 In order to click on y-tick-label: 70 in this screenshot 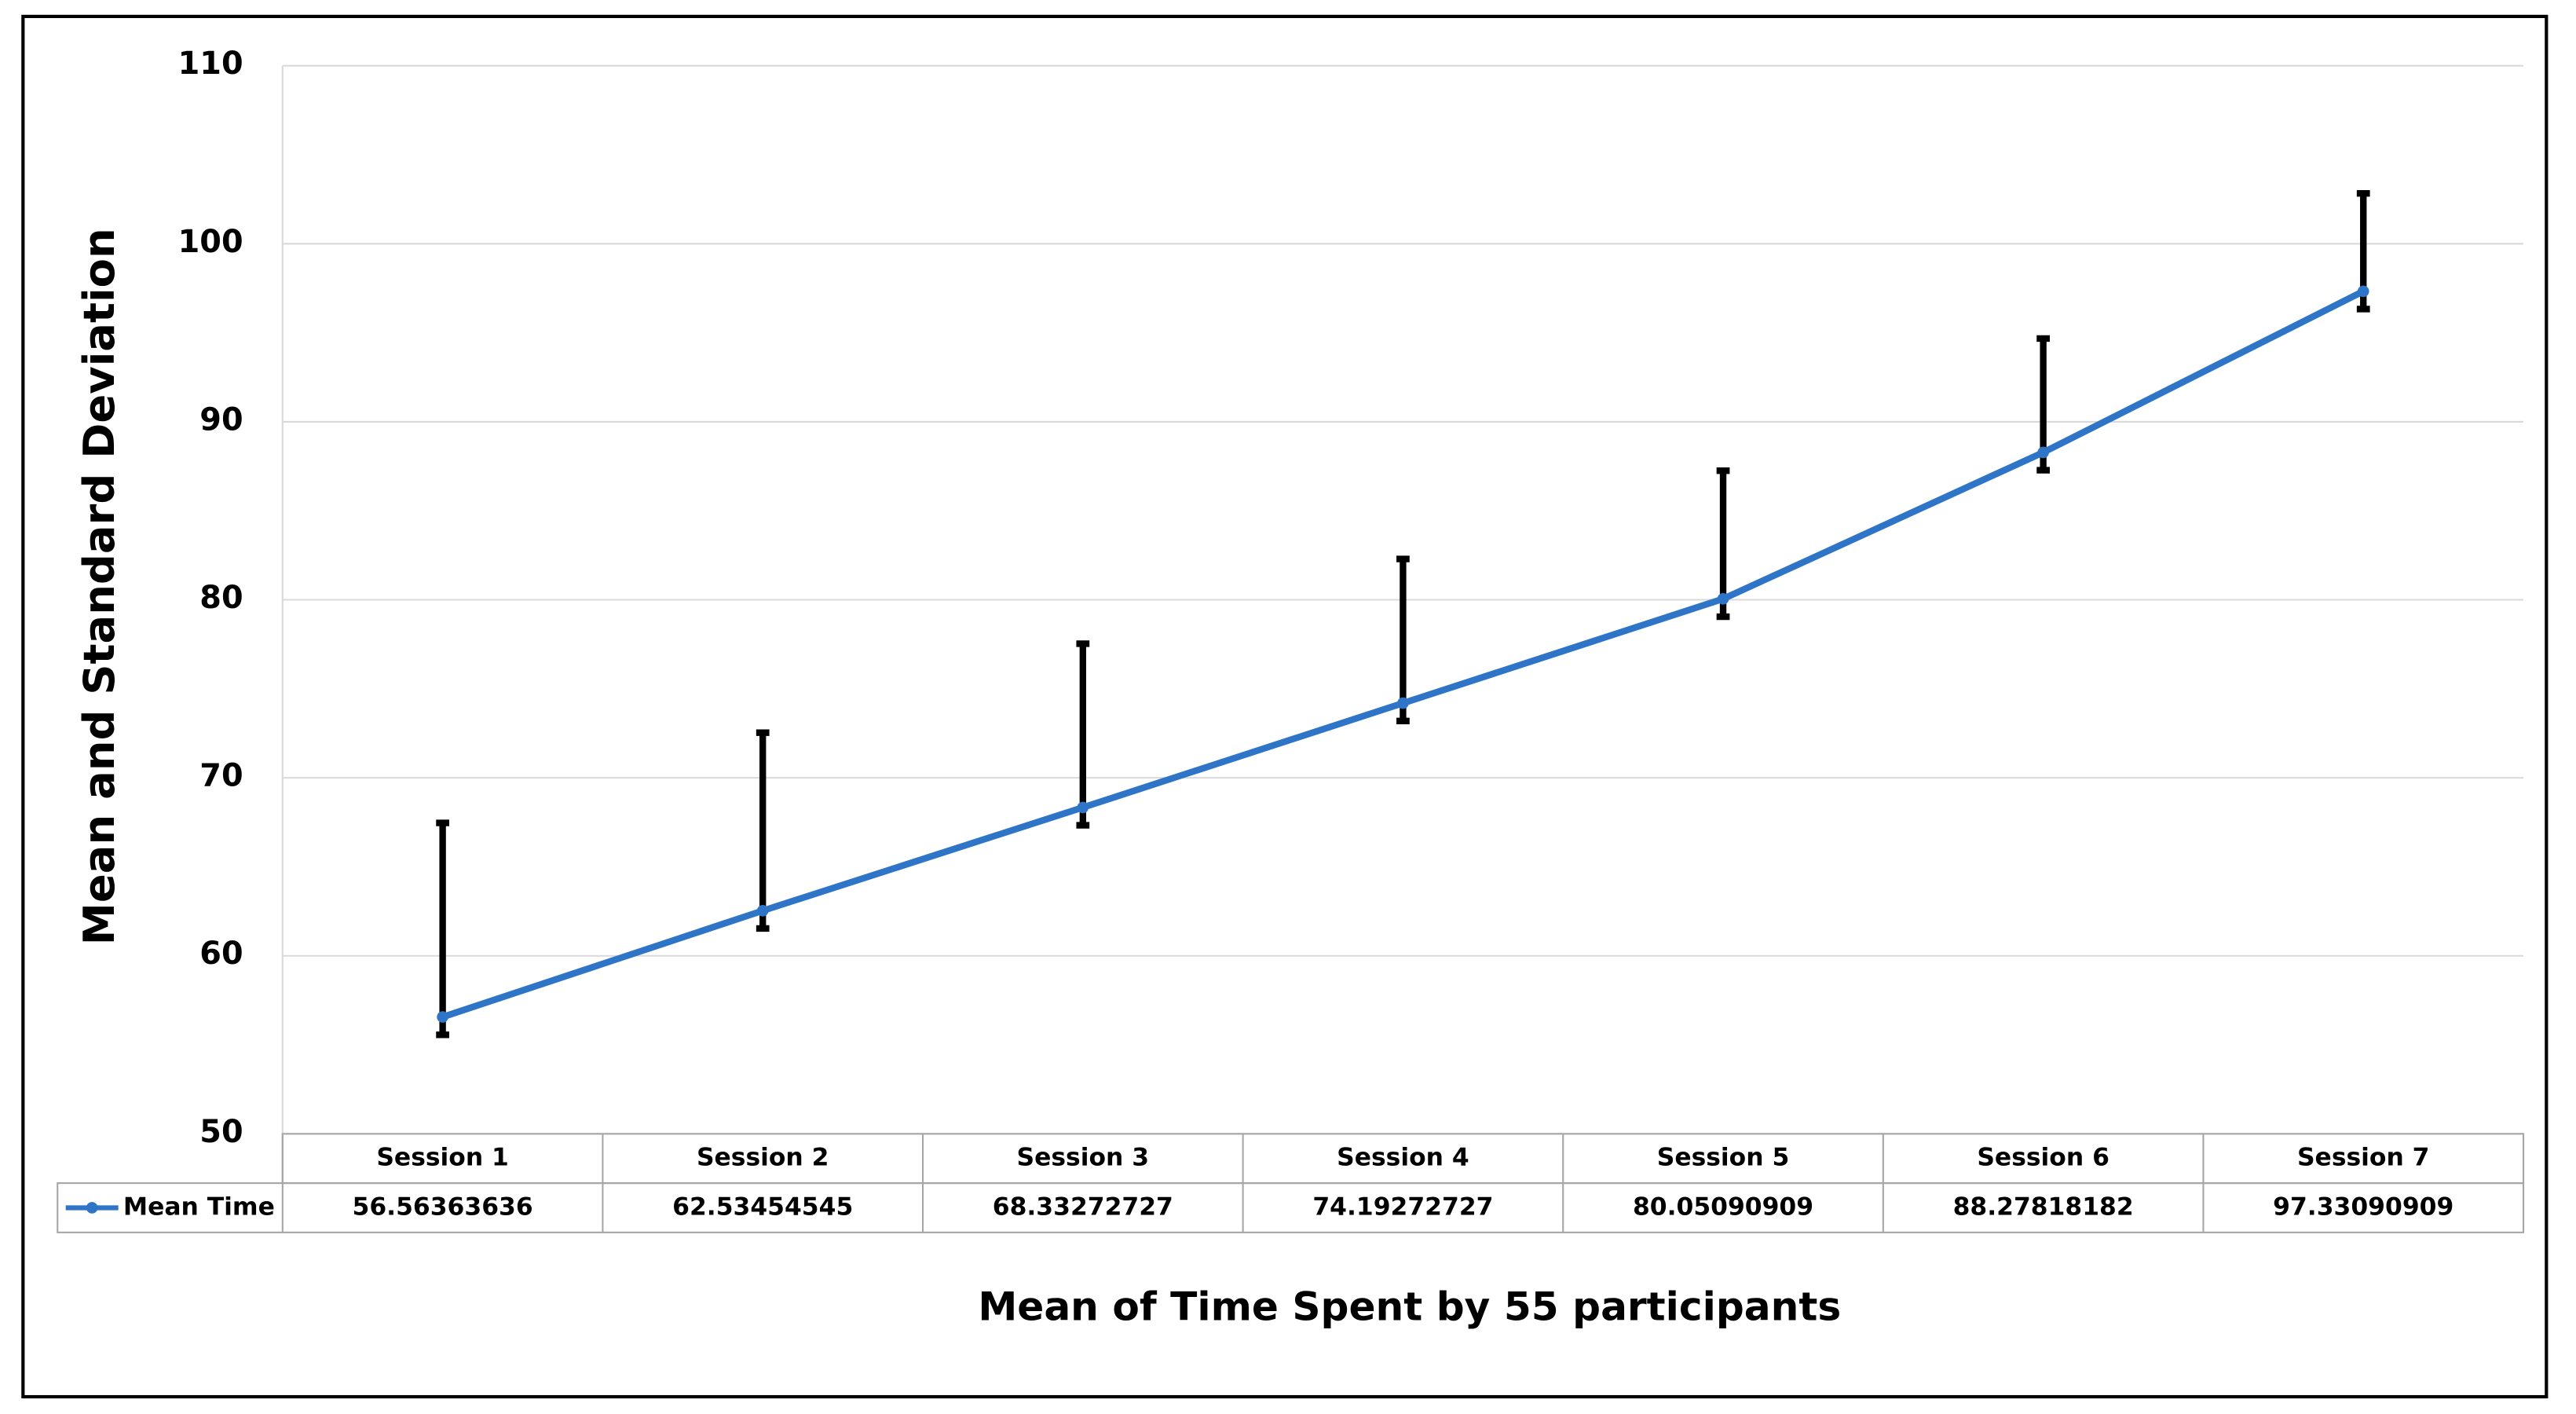, I will do `click(221, 776)`.